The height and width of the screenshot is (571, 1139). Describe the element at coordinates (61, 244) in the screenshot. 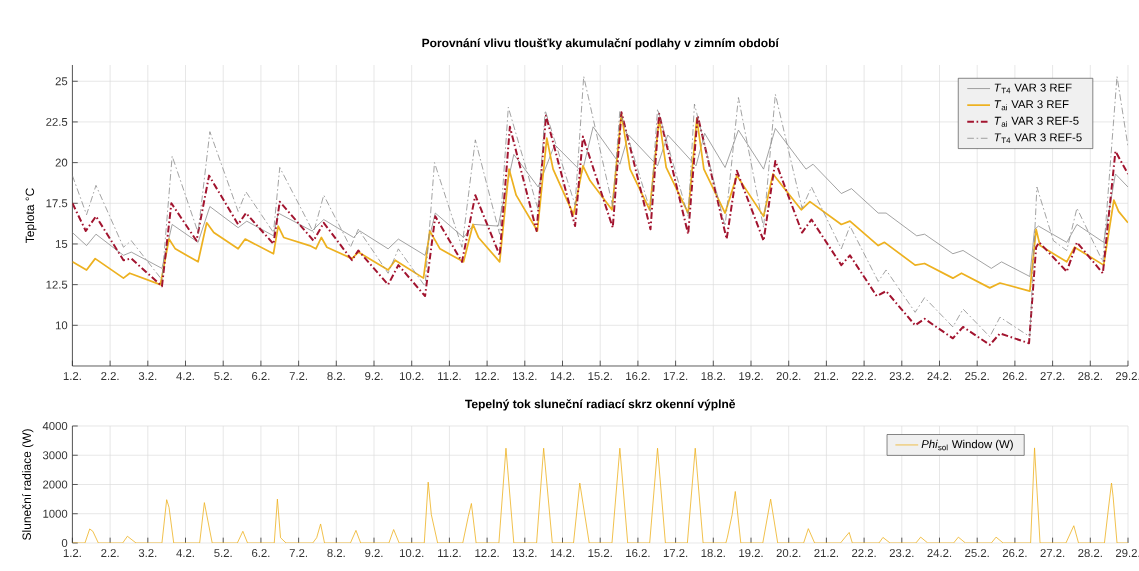

I see `y-tick-label: 15` at that location.